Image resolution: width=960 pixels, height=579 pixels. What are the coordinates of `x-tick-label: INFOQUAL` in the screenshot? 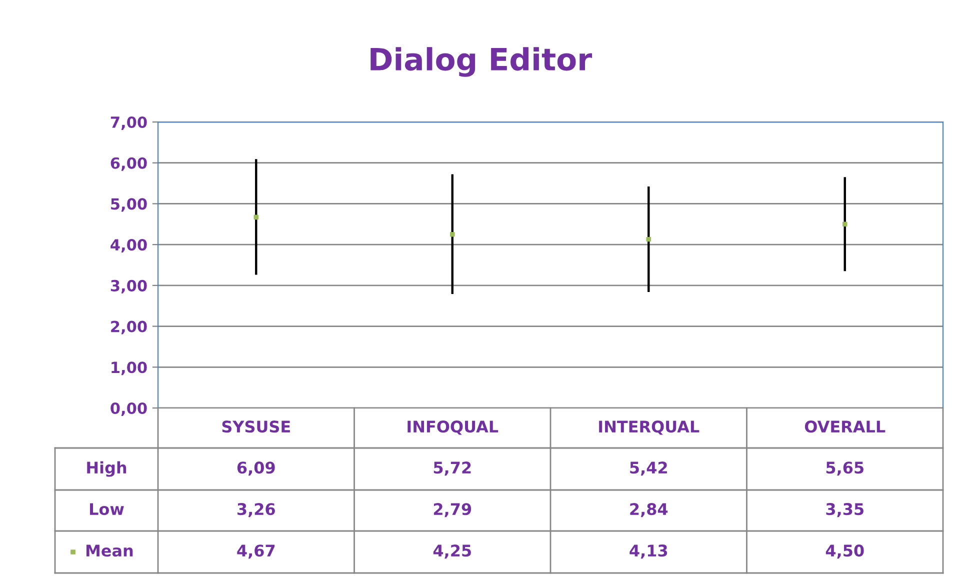 It's located at (453, 427).